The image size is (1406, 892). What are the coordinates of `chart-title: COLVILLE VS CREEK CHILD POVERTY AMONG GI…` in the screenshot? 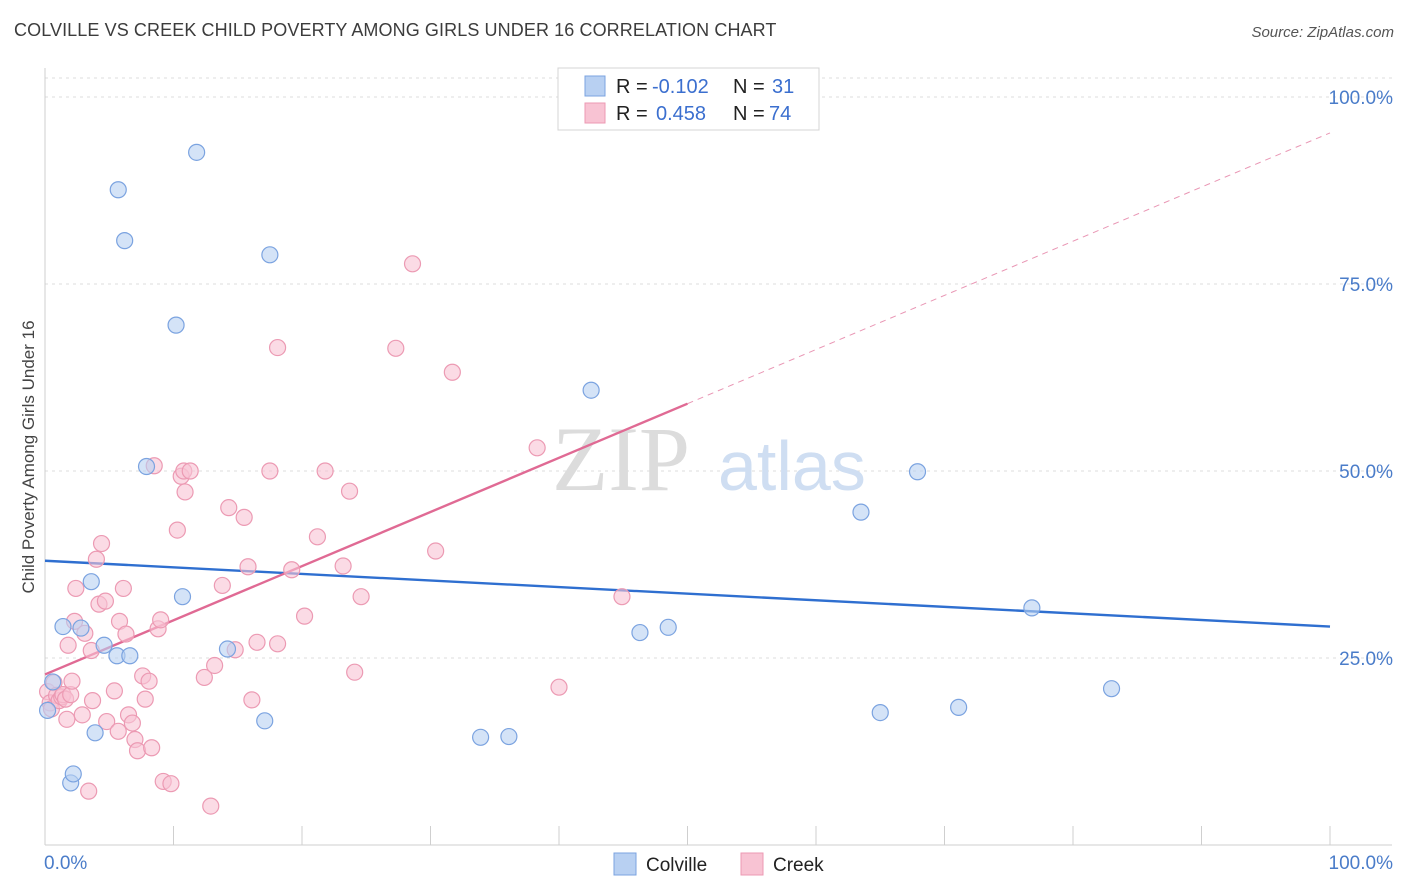 It's located at (395, 30).